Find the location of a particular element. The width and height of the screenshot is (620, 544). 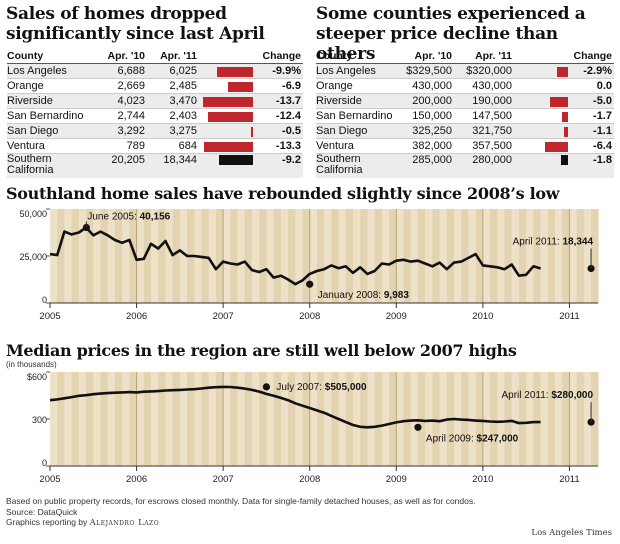

table-row: Riverside 200,000 190,000 -5.0 is located at coordinates (465, 101).